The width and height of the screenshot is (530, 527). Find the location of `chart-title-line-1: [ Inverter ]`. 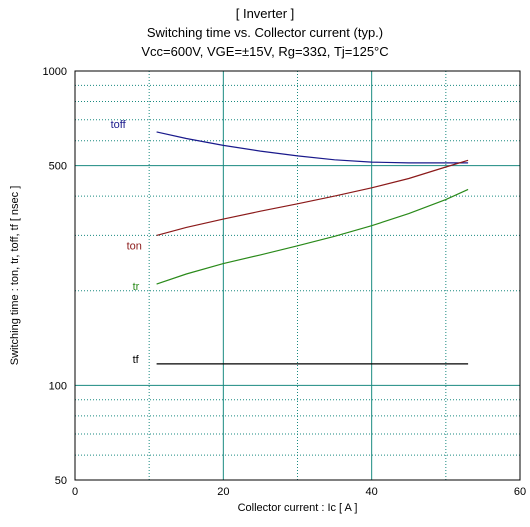

chart-title-line-1: [ Inverter ] is located at coordinates (265, 13).